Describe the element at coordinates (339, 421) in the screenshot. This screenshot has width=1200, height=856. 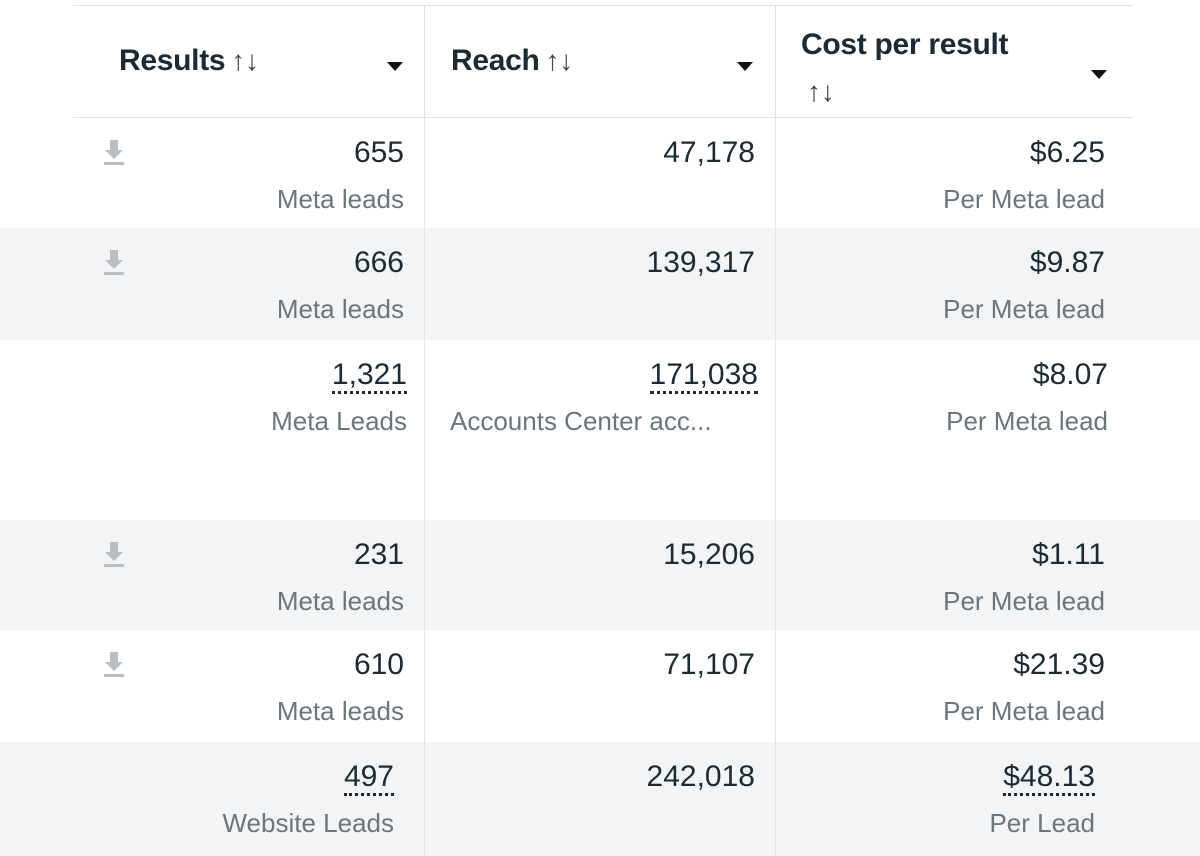
I see `results-type: Meta Leads` at that location.